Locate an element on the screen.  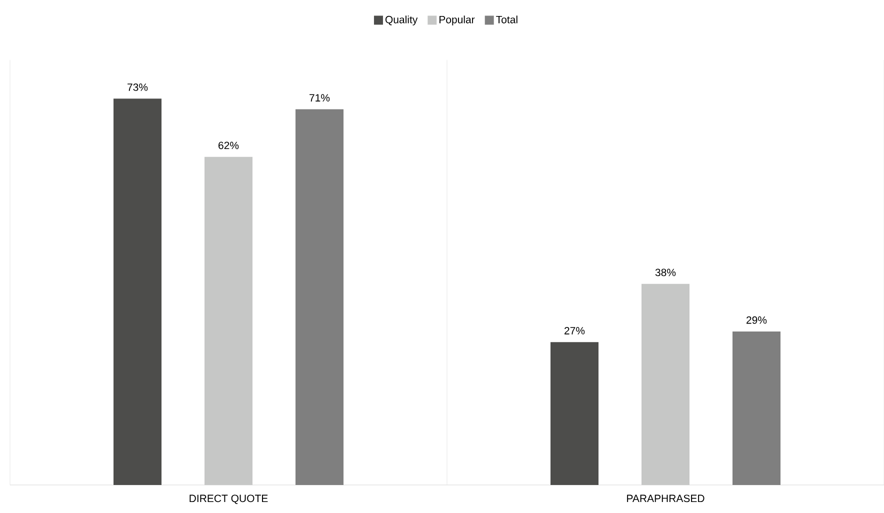
legend-label: Popular is located at coordinates (457, 21).